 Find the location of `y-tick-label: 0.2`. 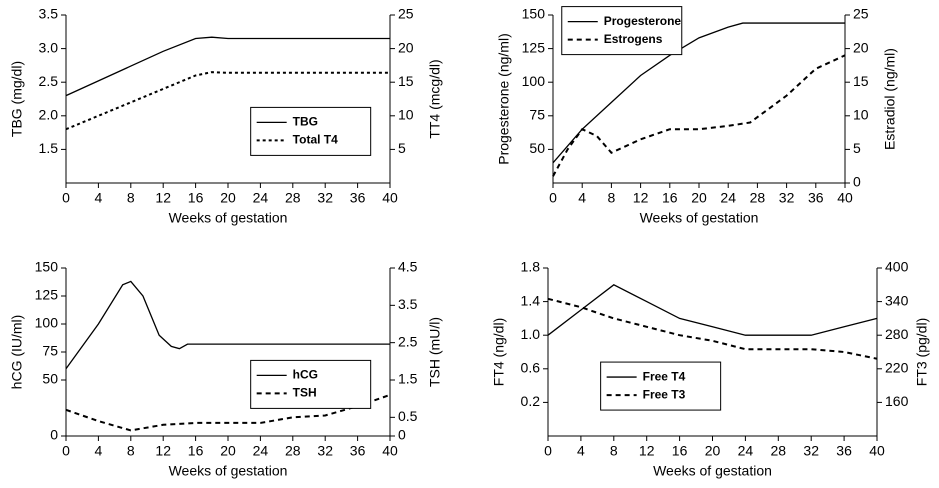

y-tick-label: 0.2 is located at coordinates (531, 401).